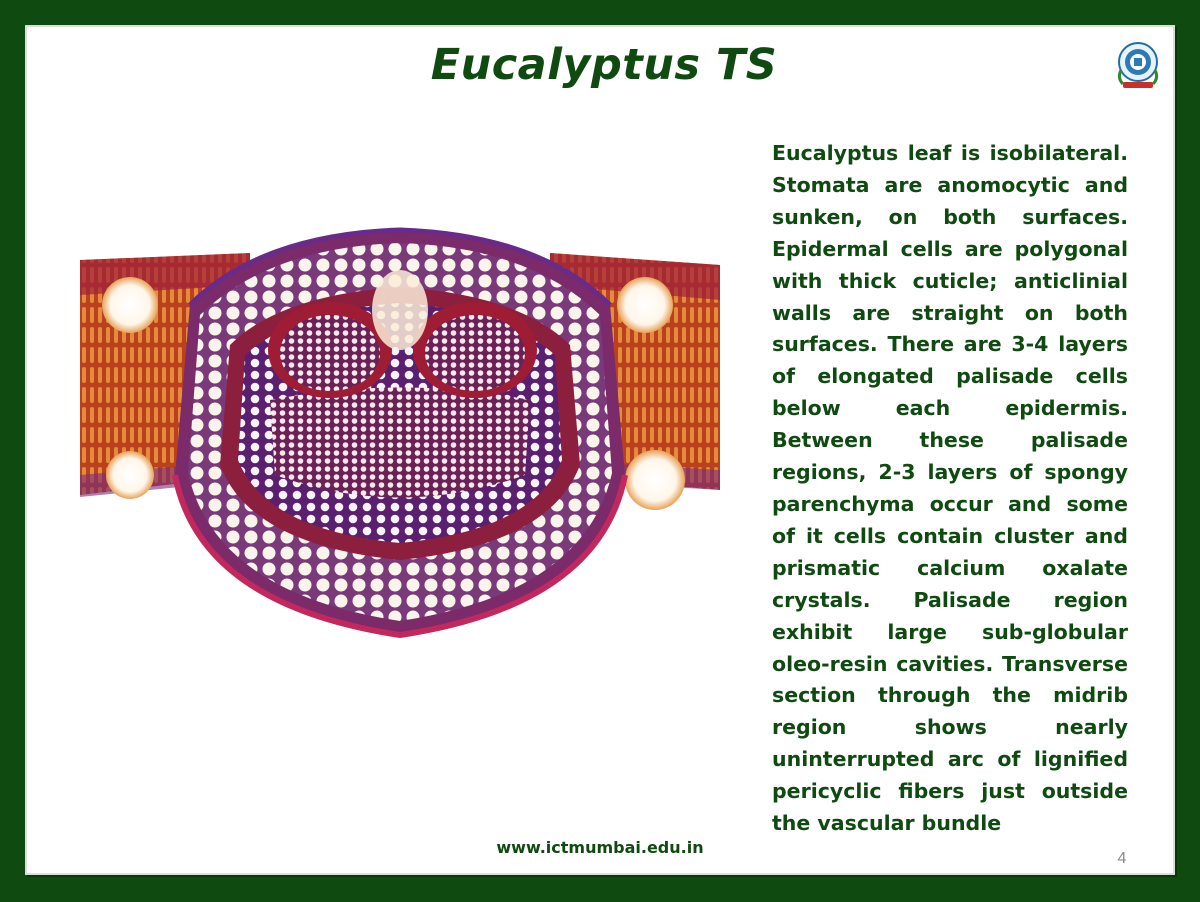  I want to click on footer-url: www.ictmumbai.edu.in, so click(600, 847).